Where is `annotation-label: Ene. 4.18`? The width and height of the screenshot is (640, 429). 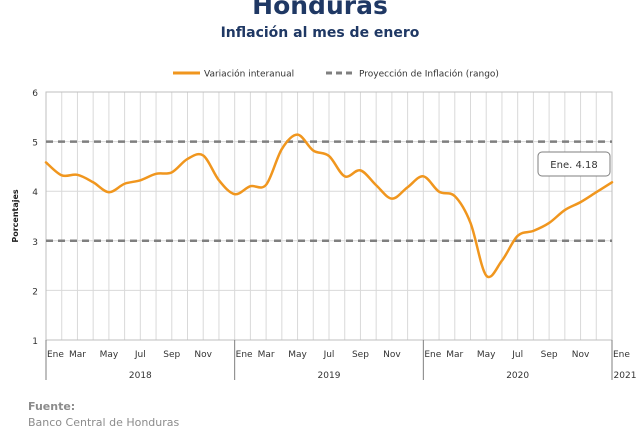
annotation-label: Ene. 4.18 is located at coordinates (573, 165).